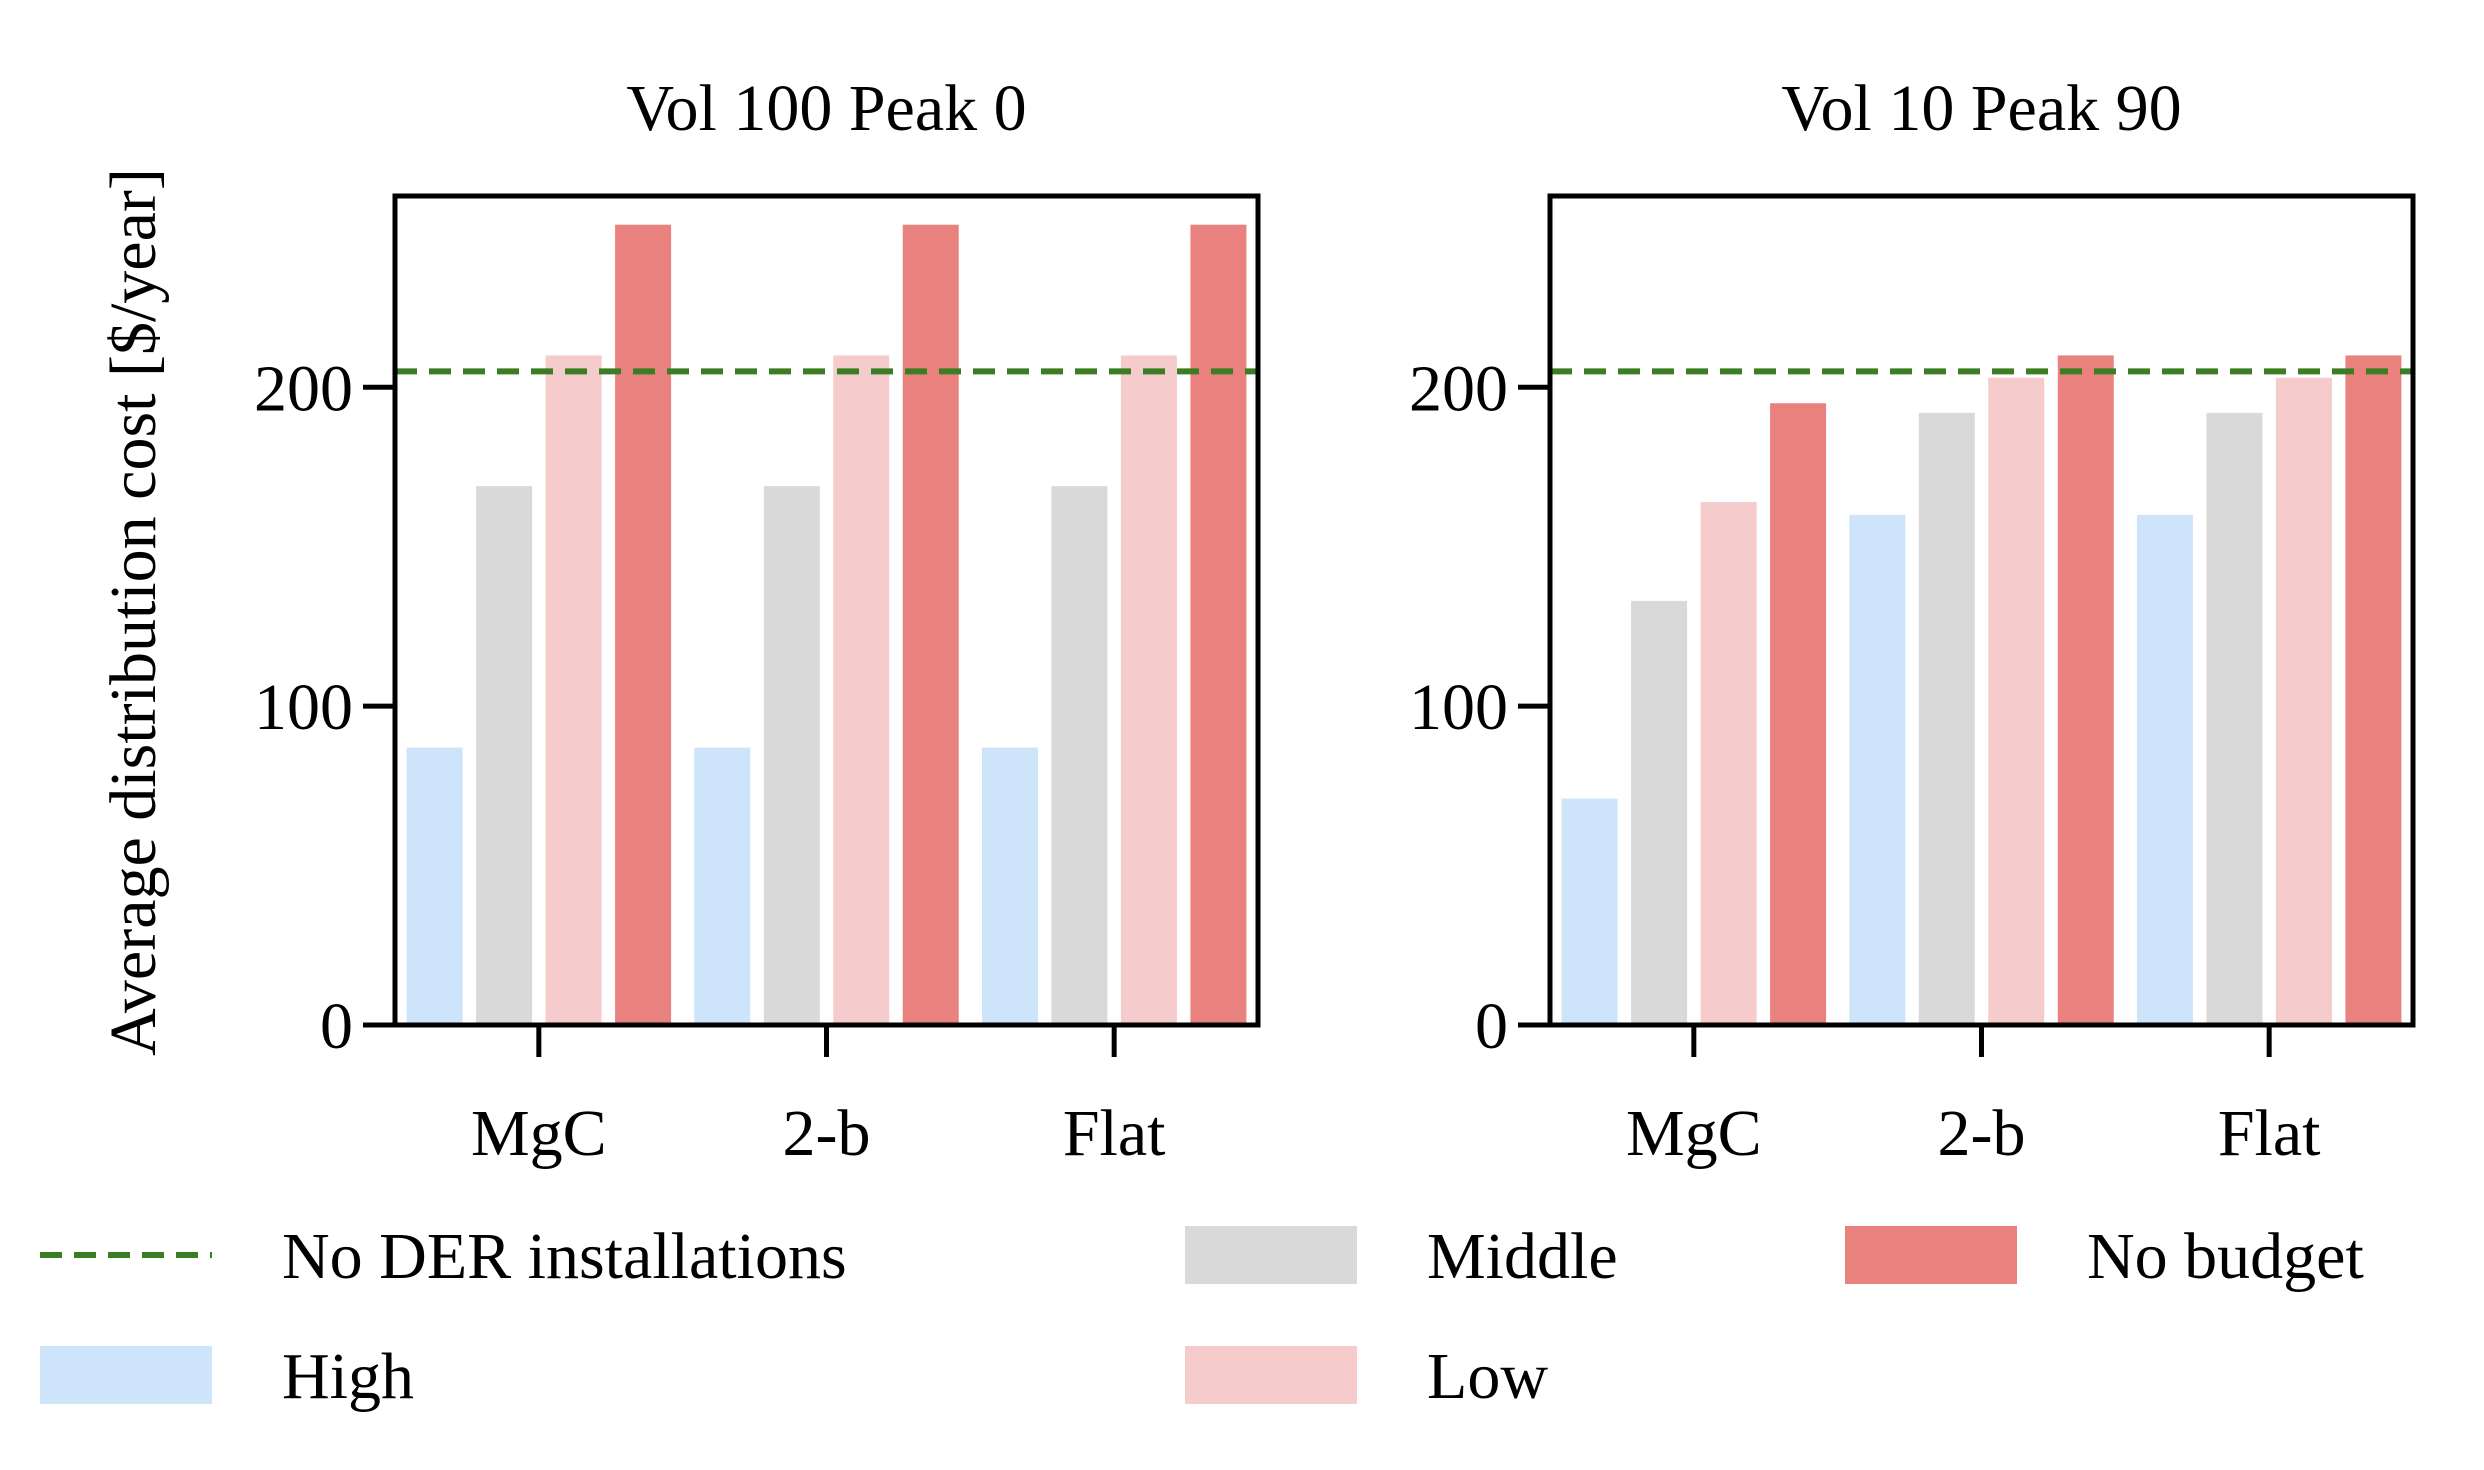 This screenshot has width=2484, height=1470. I want to click on legend-swatch-high, so click(126, 1375).